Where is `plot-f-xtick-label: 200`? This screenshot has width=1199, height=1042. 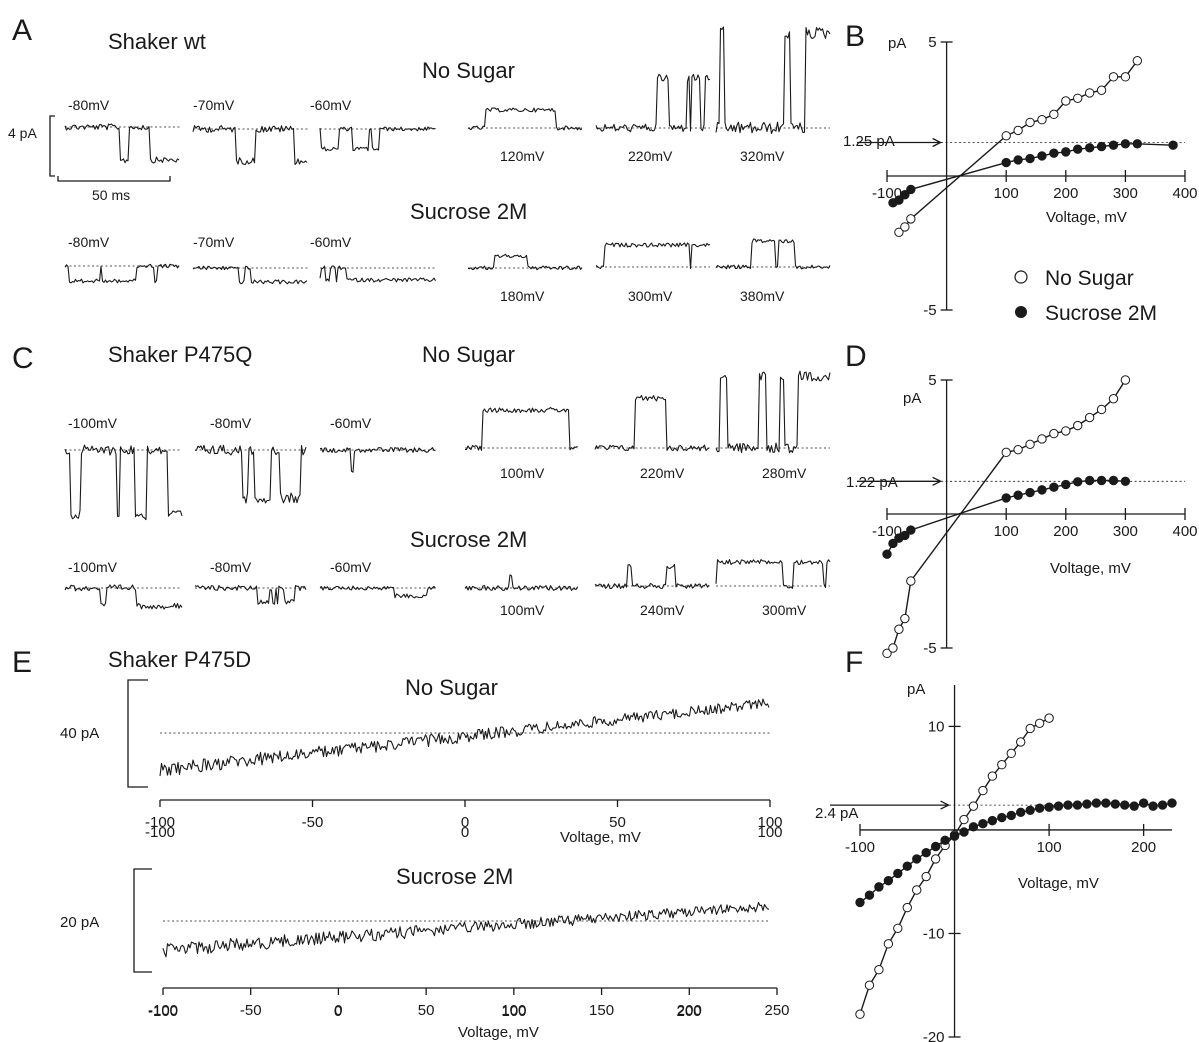
plot-f-xtick-label: 200 is located at coordinates (1143, 847).